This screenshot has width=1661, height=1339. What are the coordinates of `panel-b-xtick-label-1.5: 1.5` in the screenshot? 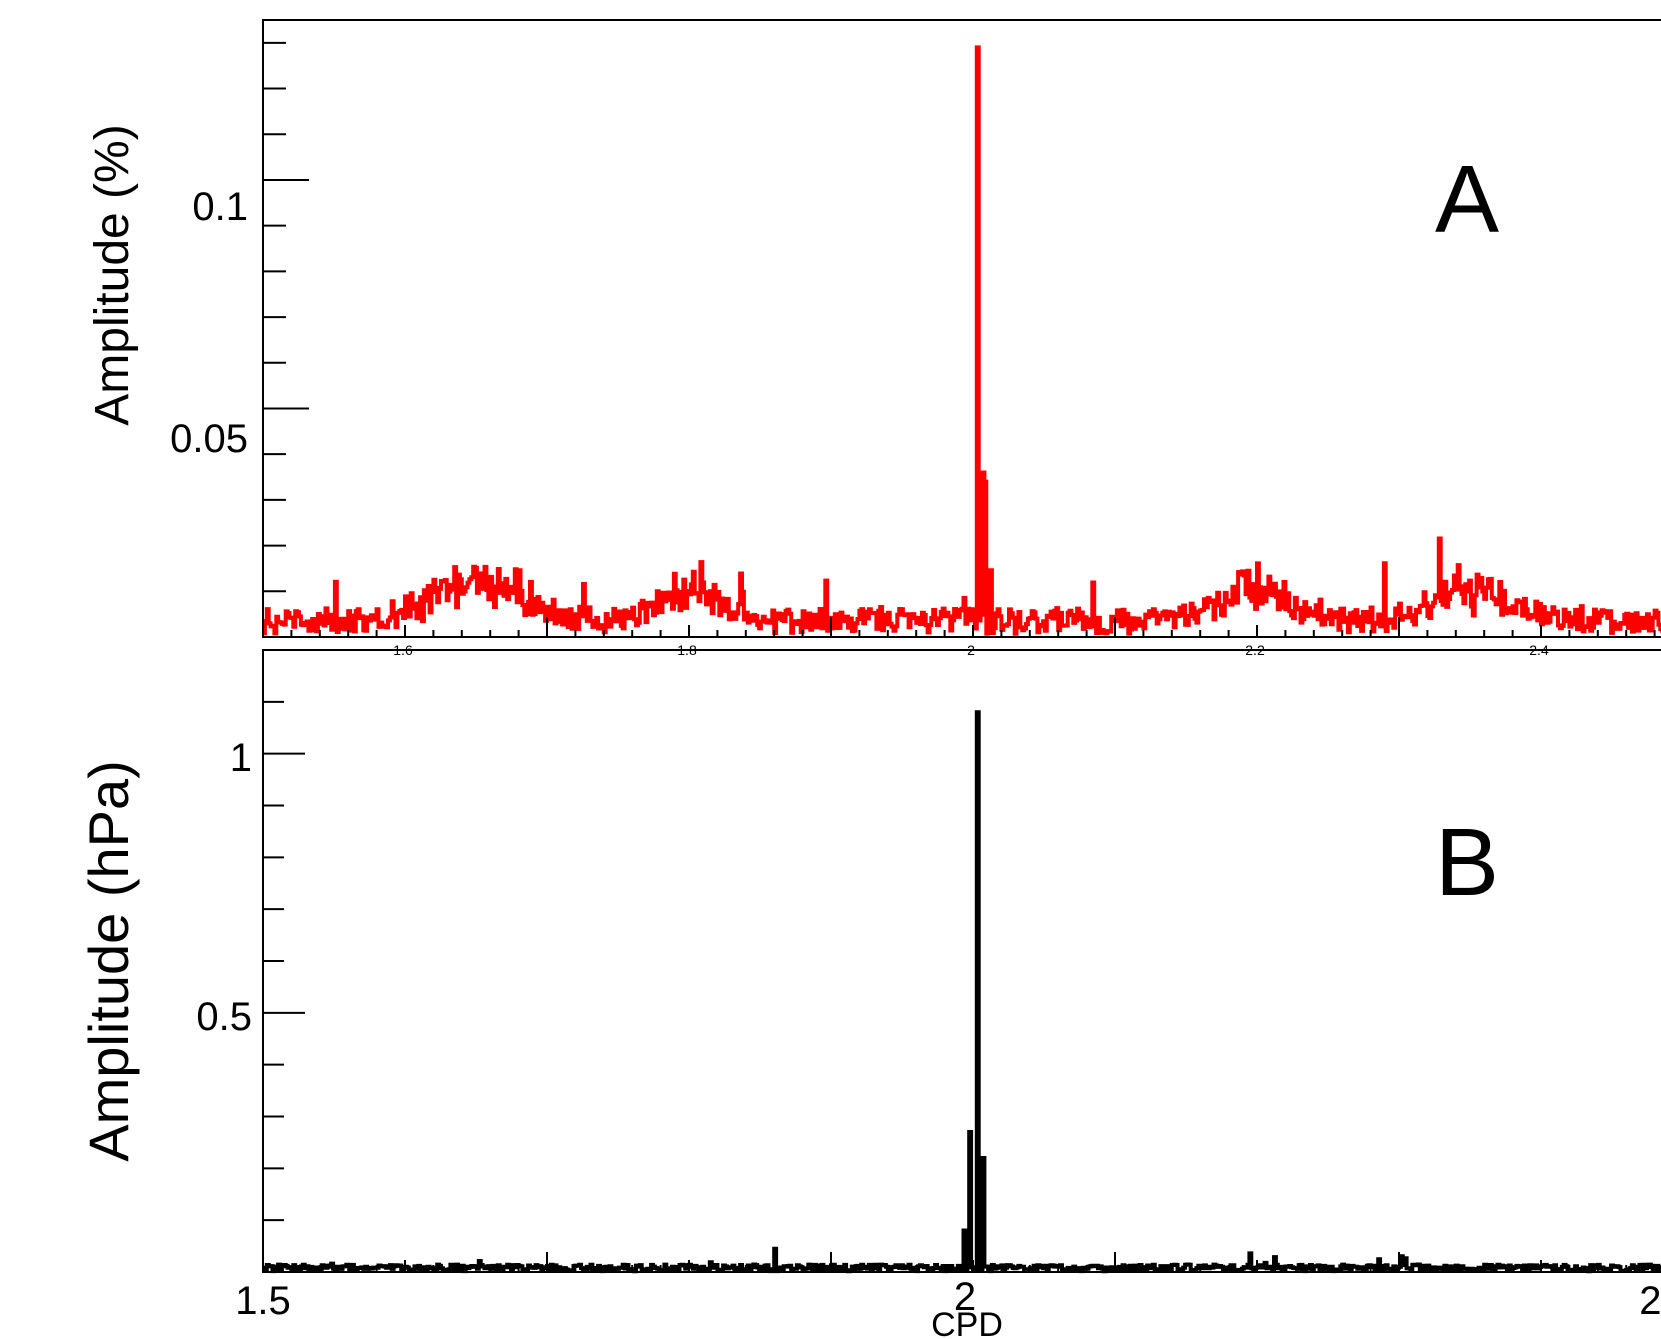 It's located at (263, 1301).